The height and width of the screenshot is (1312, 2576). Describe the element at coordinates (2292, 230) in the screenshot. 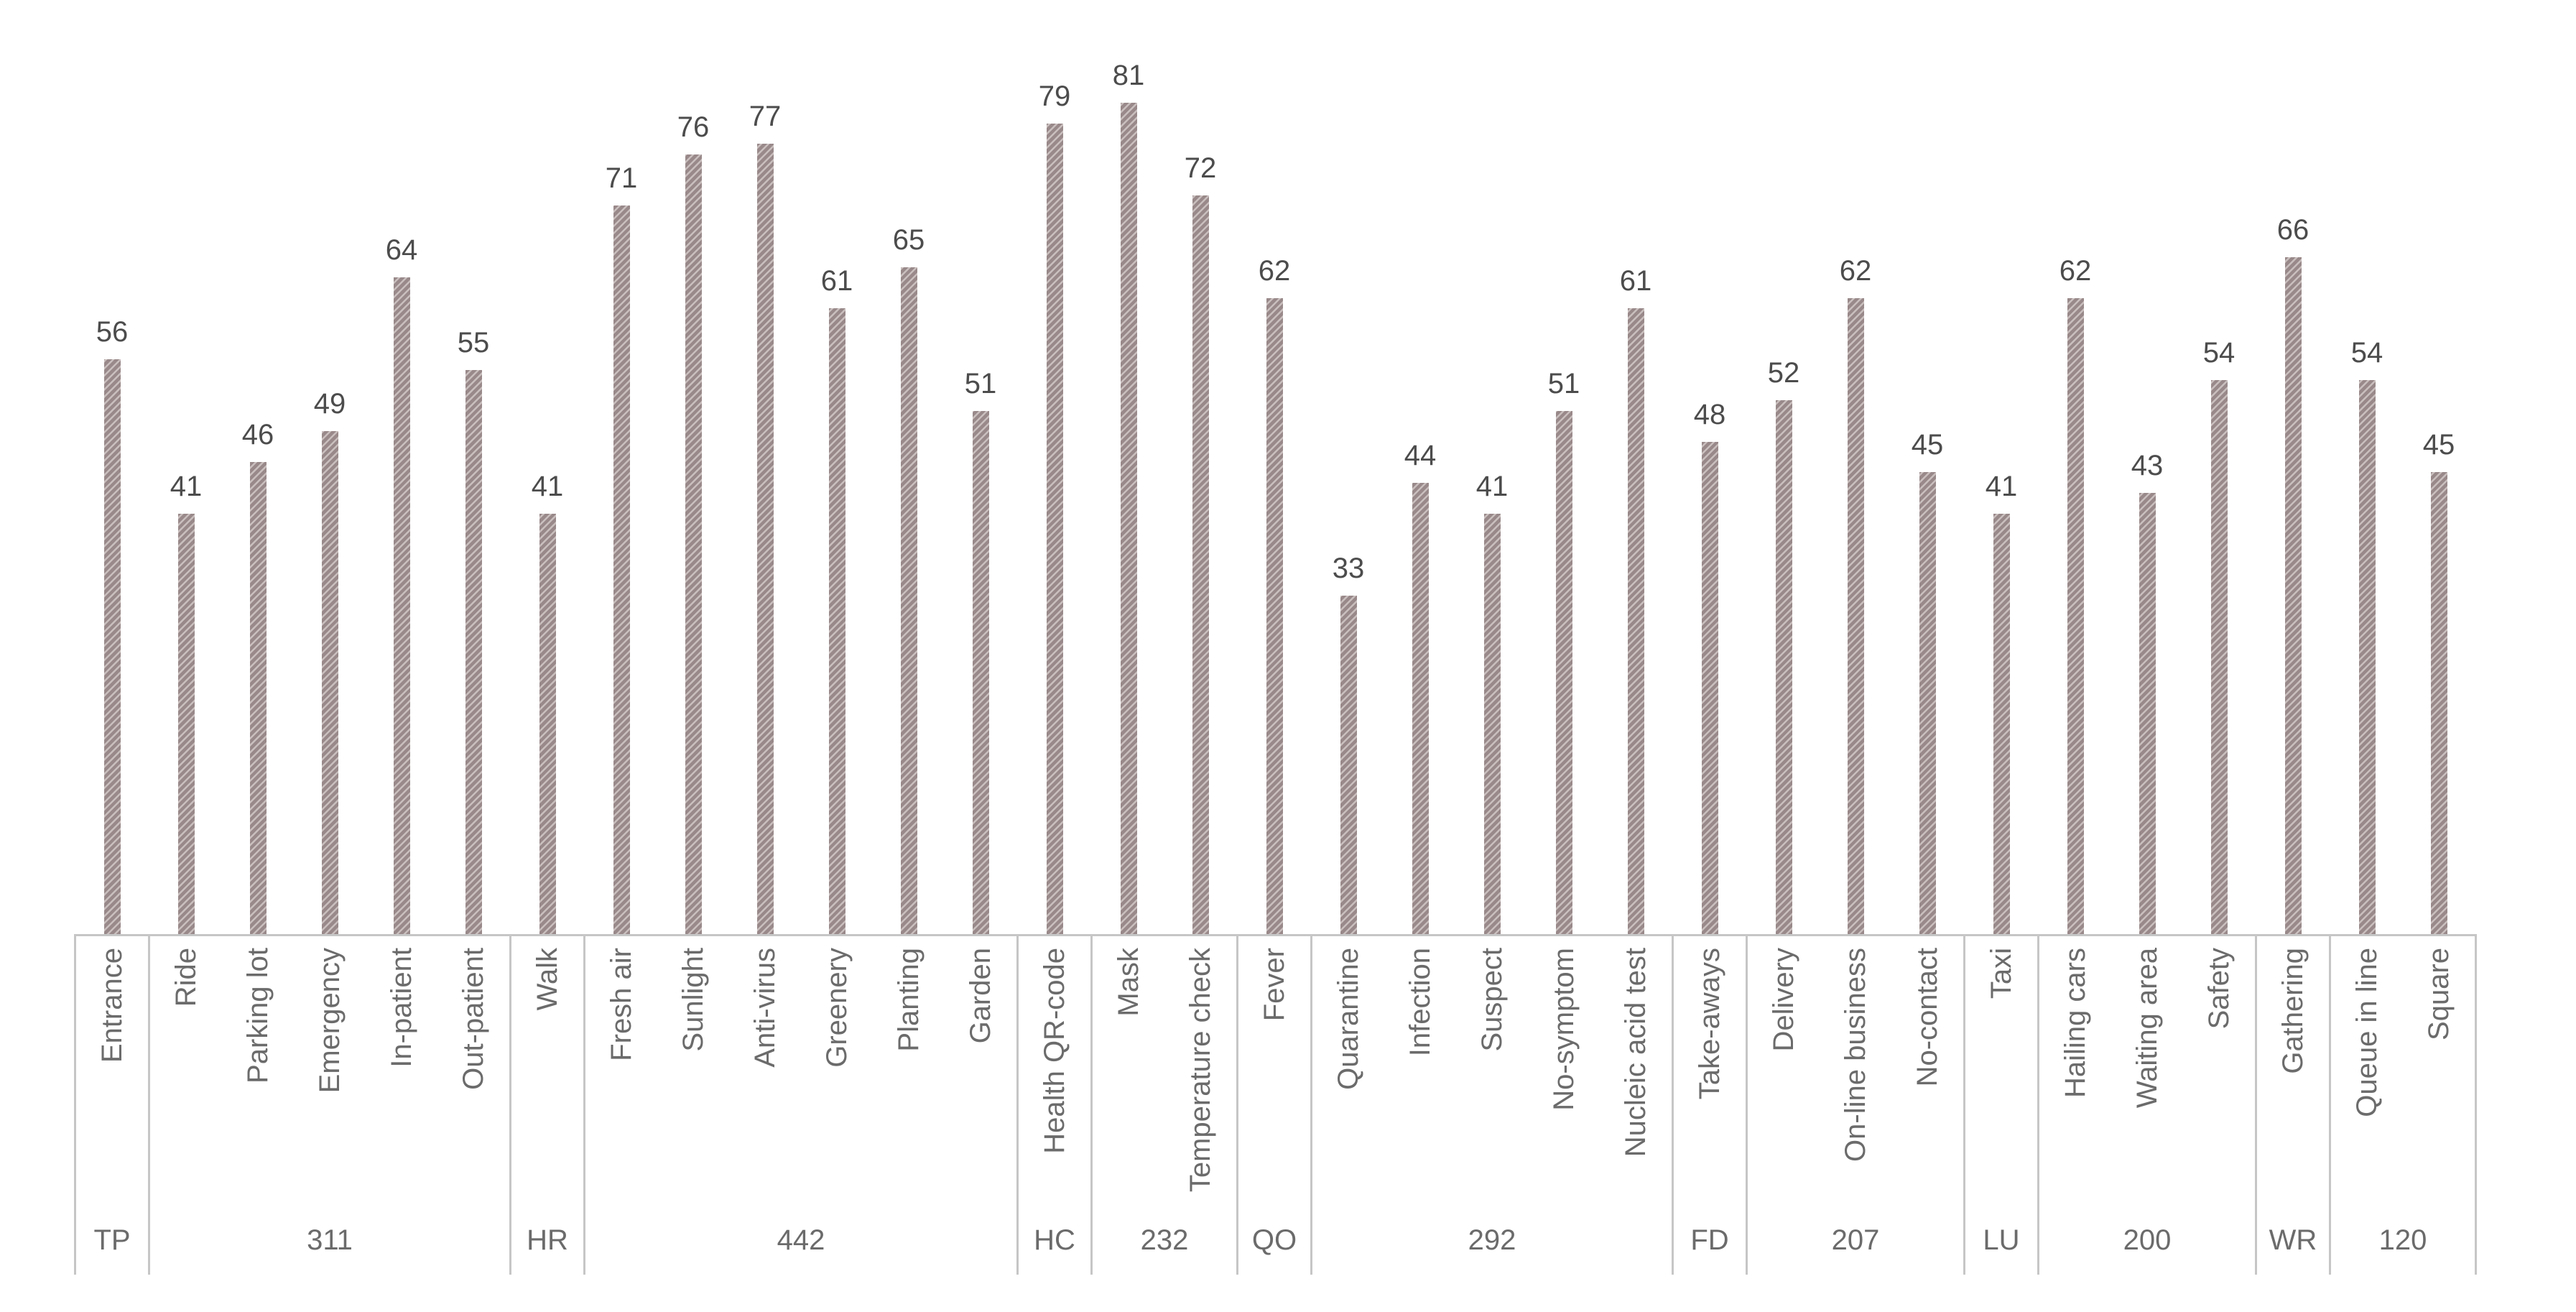

I see `bar-value-label: 66` at that location.